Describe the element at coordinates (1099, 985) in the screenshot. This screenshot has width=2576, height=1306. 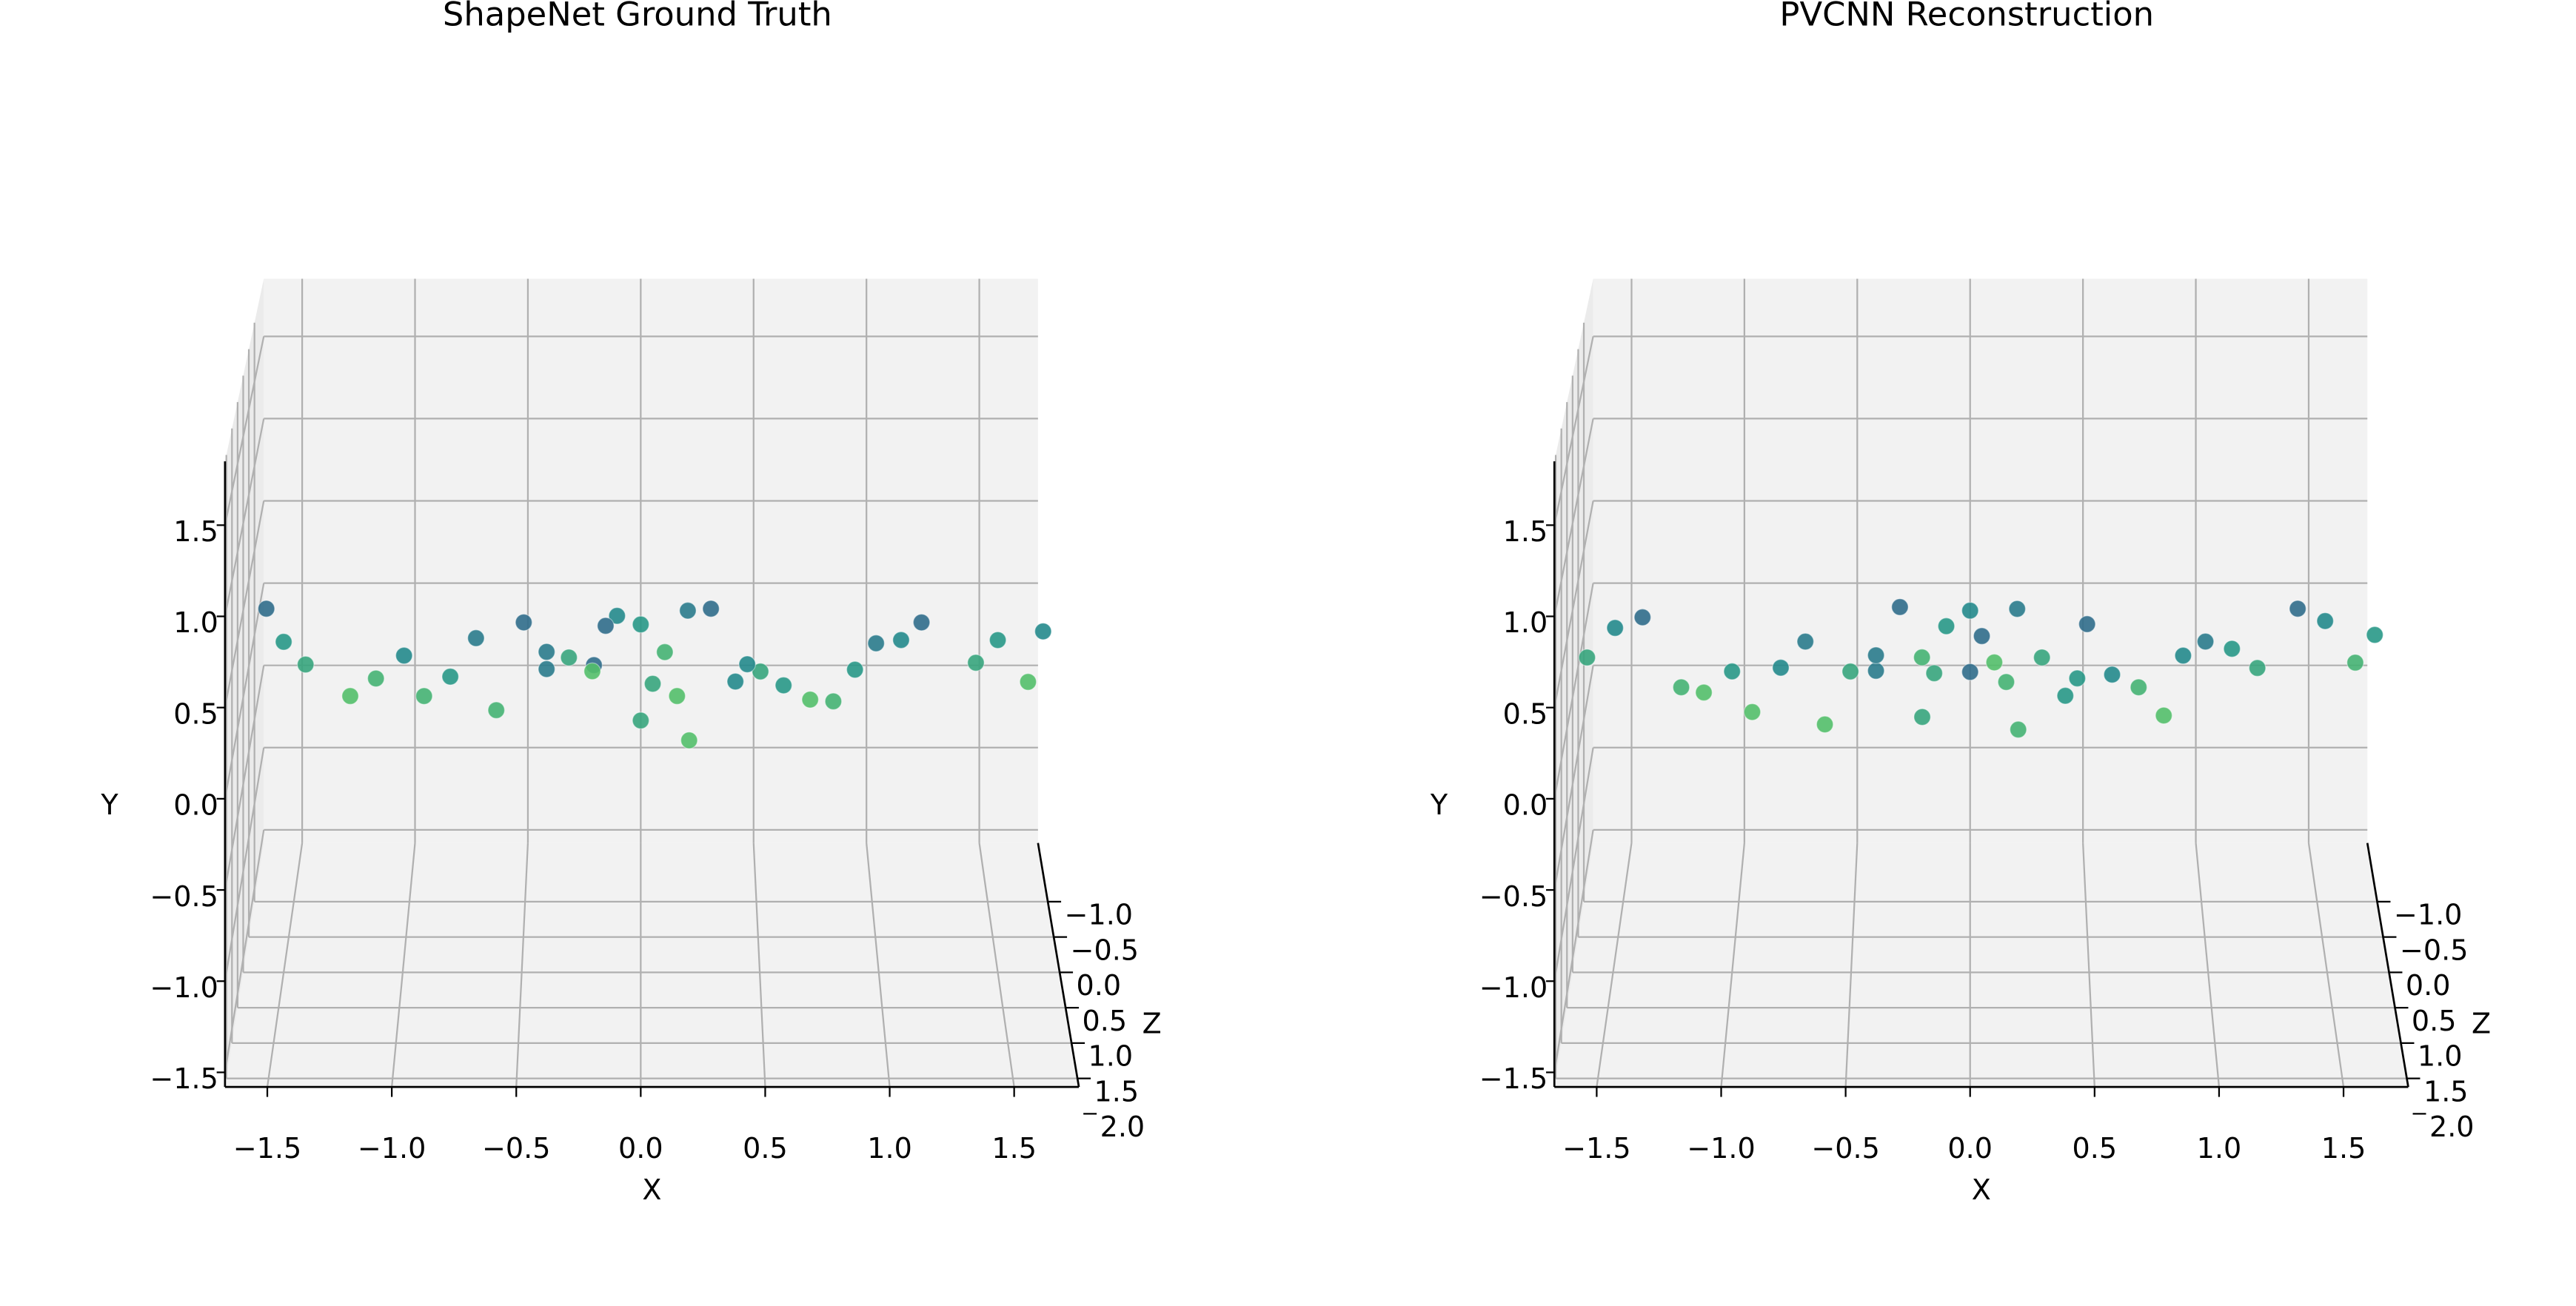
I see `z-tick-label: 0.0` at that location.